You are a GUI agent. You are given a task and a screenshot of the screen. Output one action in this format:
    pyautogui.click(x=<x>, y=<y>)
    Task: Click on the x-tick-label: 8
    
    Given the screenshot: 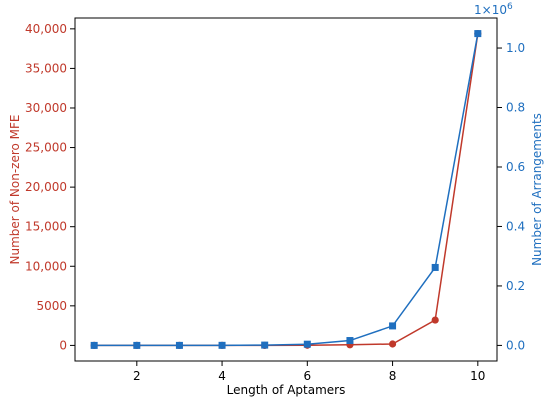 What is the action you would take?
    pyautogui.click(x=393, y=376)
    